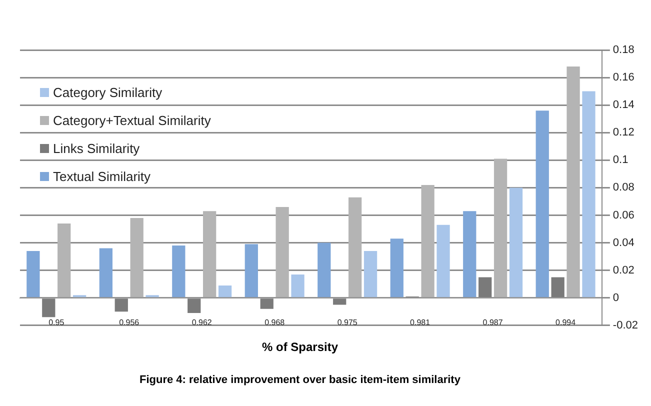 The image size is (651, 406). Describe the element at coordinates (623, 50) in the screenshot. I see `y-tick-label: 0.18` at that location.